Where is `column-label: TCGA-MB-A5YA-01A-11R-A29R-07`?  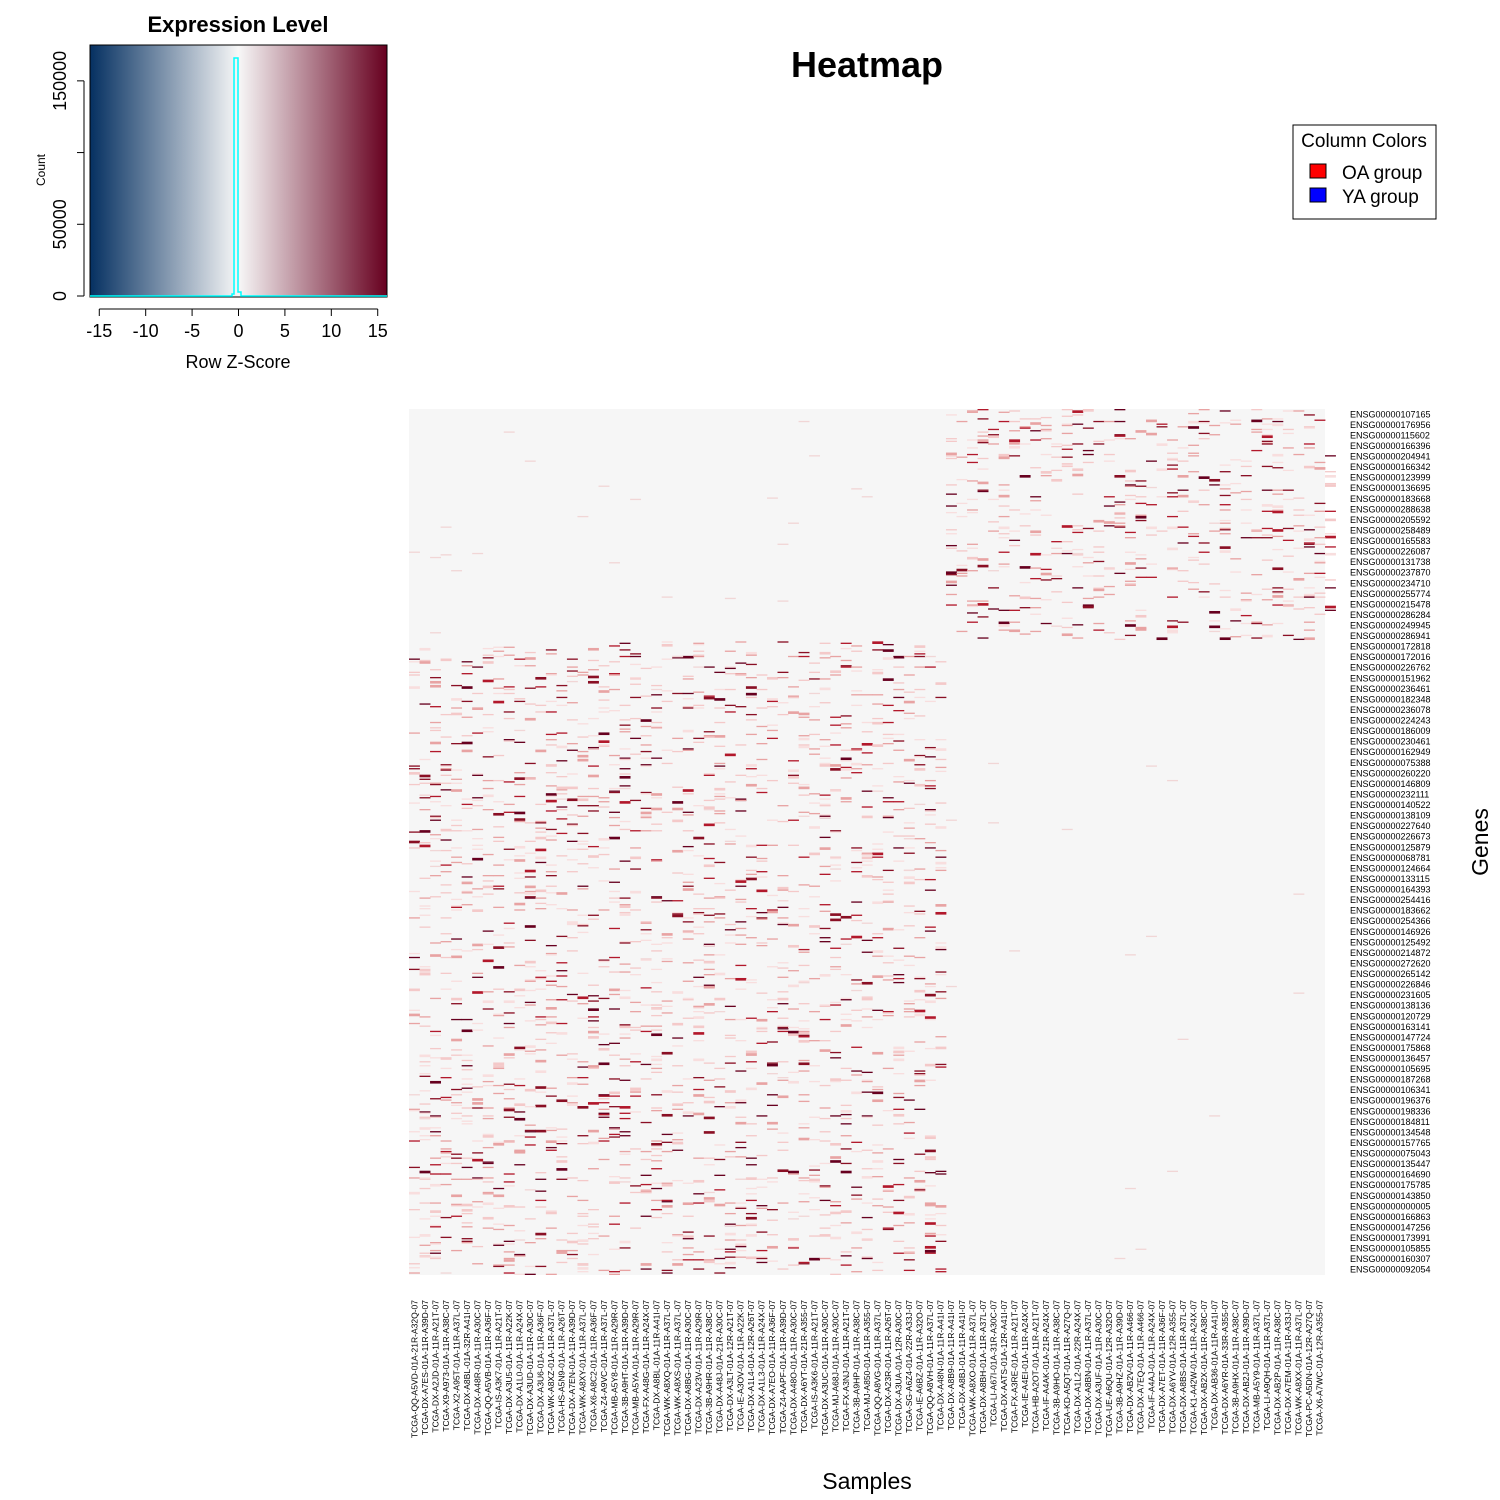
column-label: TCGA-MB-A5YA-01A-11R-A29R-07 is located at coordinates (635, 1368).